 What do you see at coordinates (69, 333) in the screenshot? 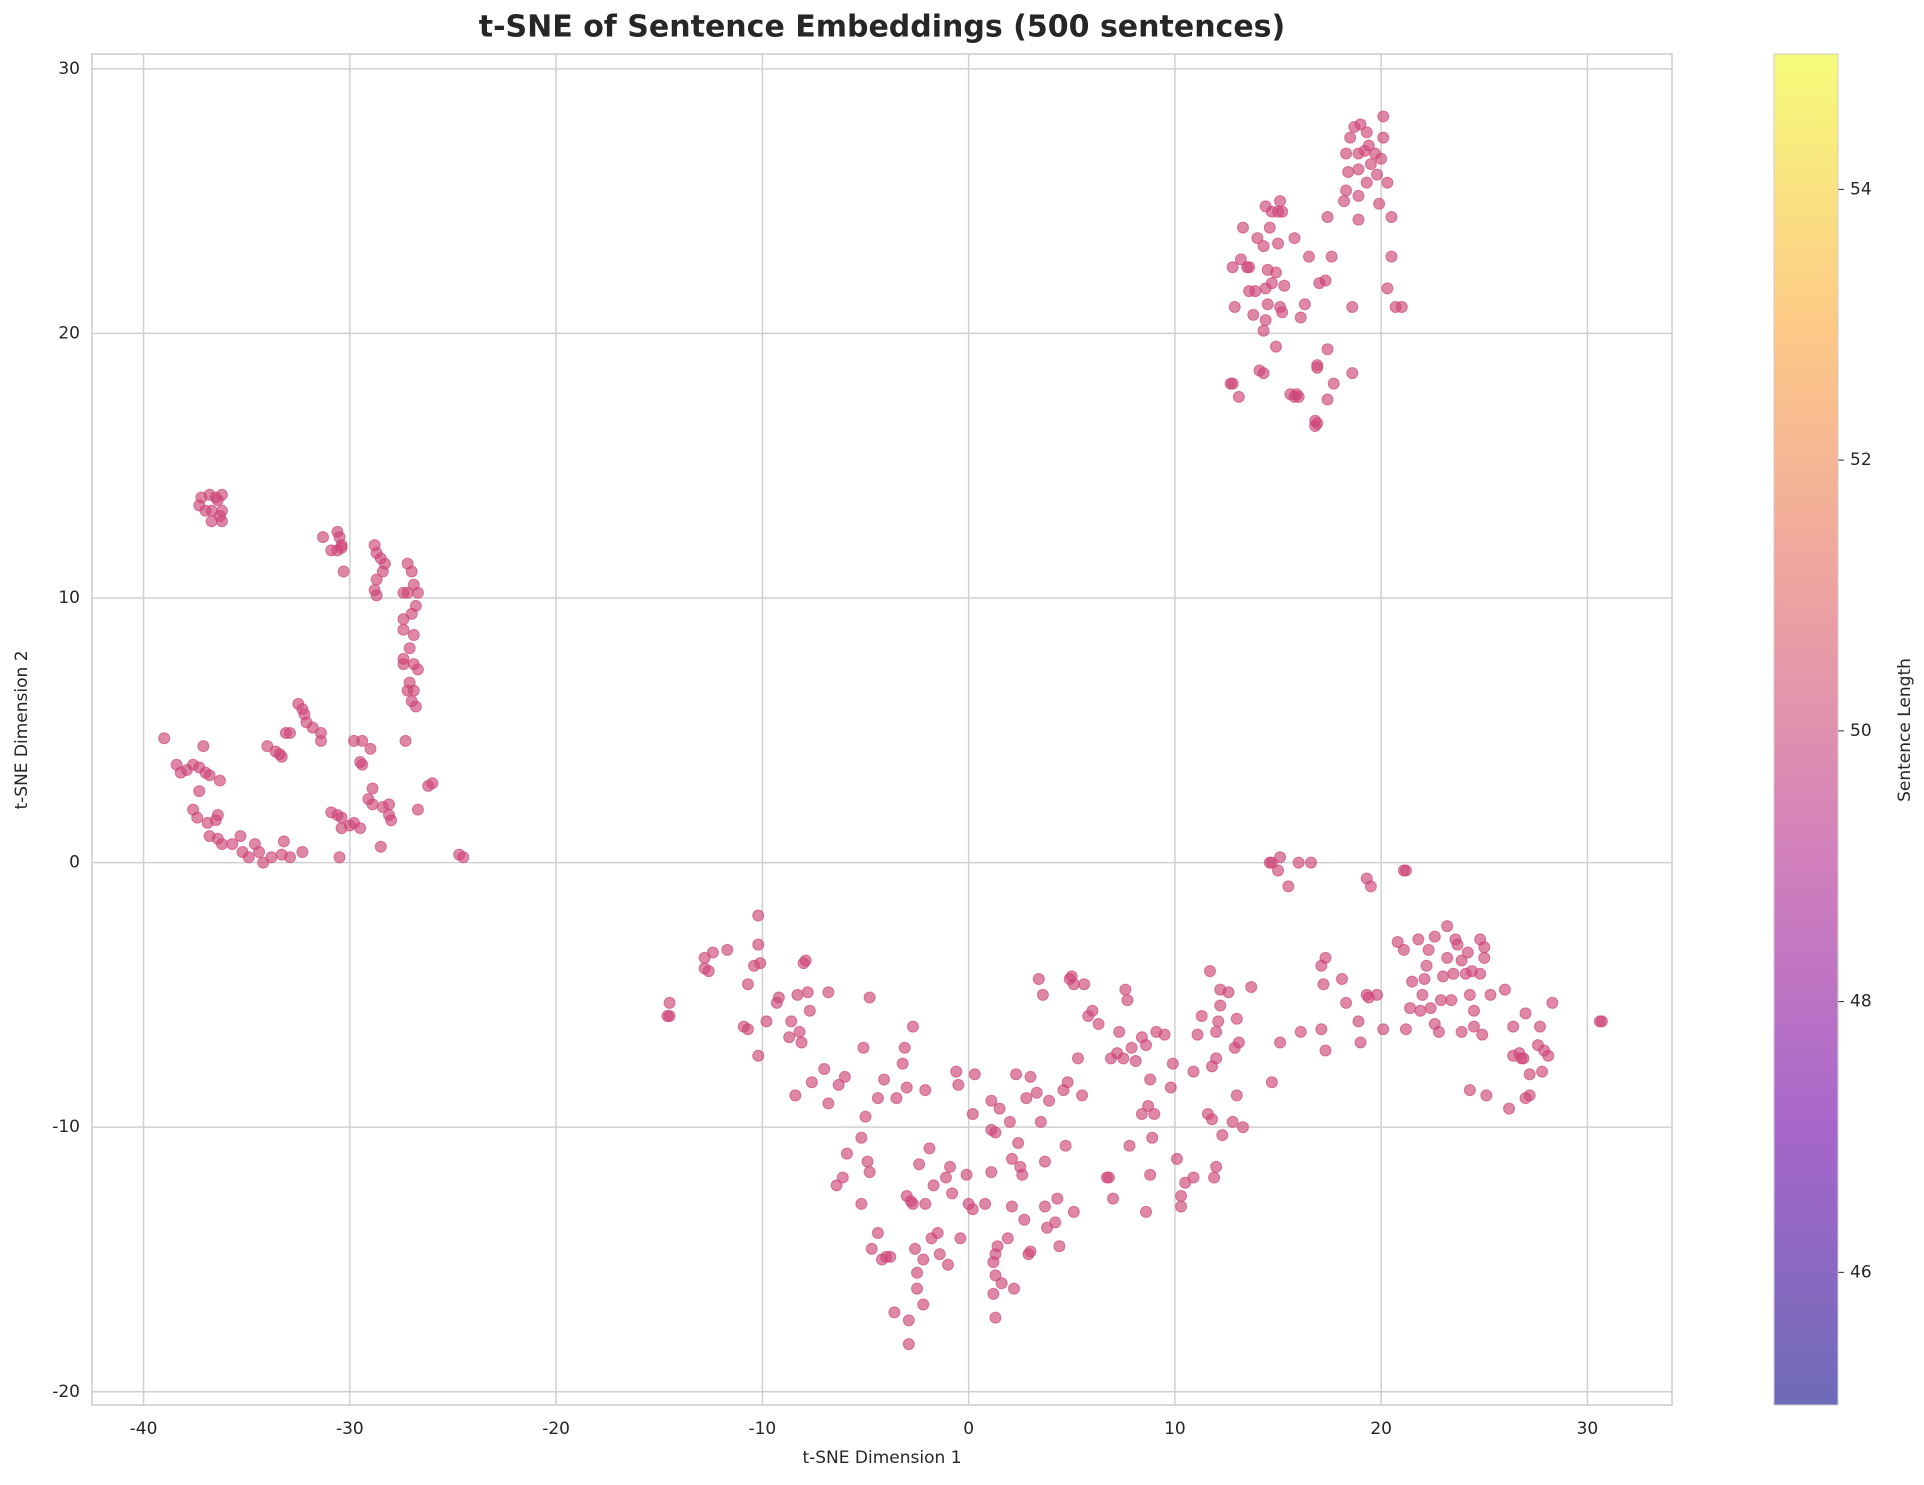
I see `y-tick-label: 20` at bounding box center [69, 333].